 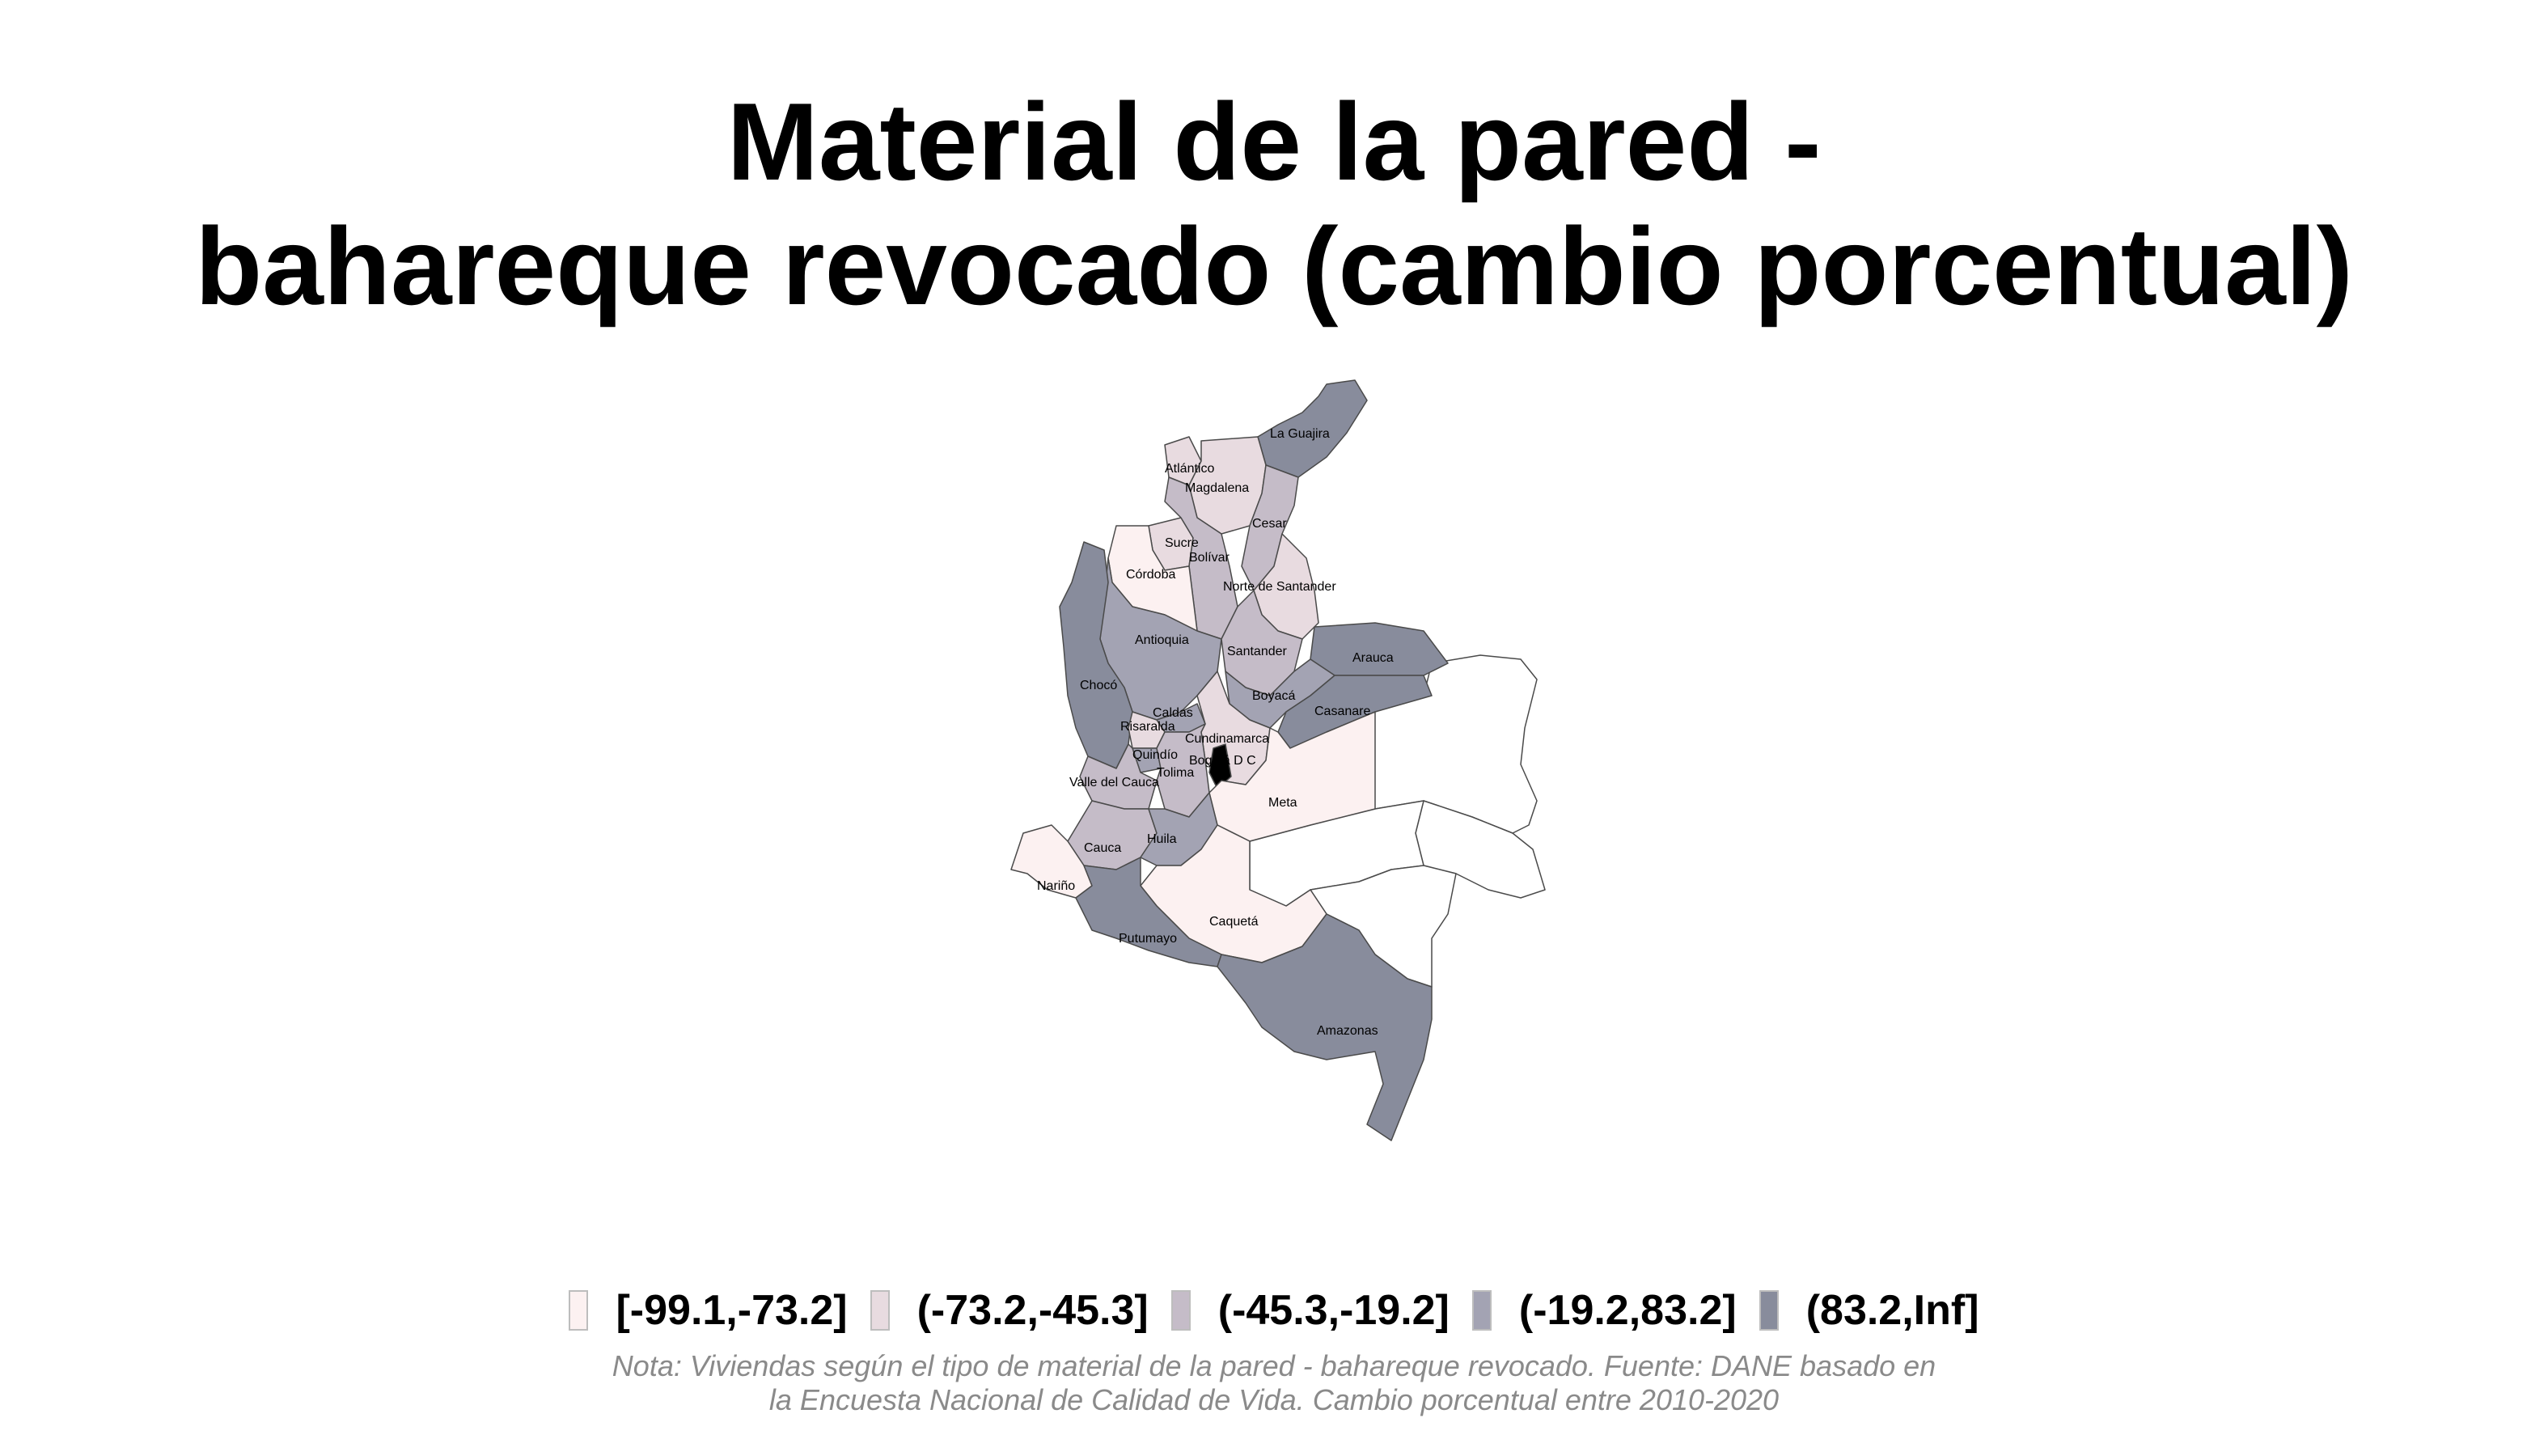 I want to click on map-title-line-1: Material de la pared -, so click(x=1274, y=141).